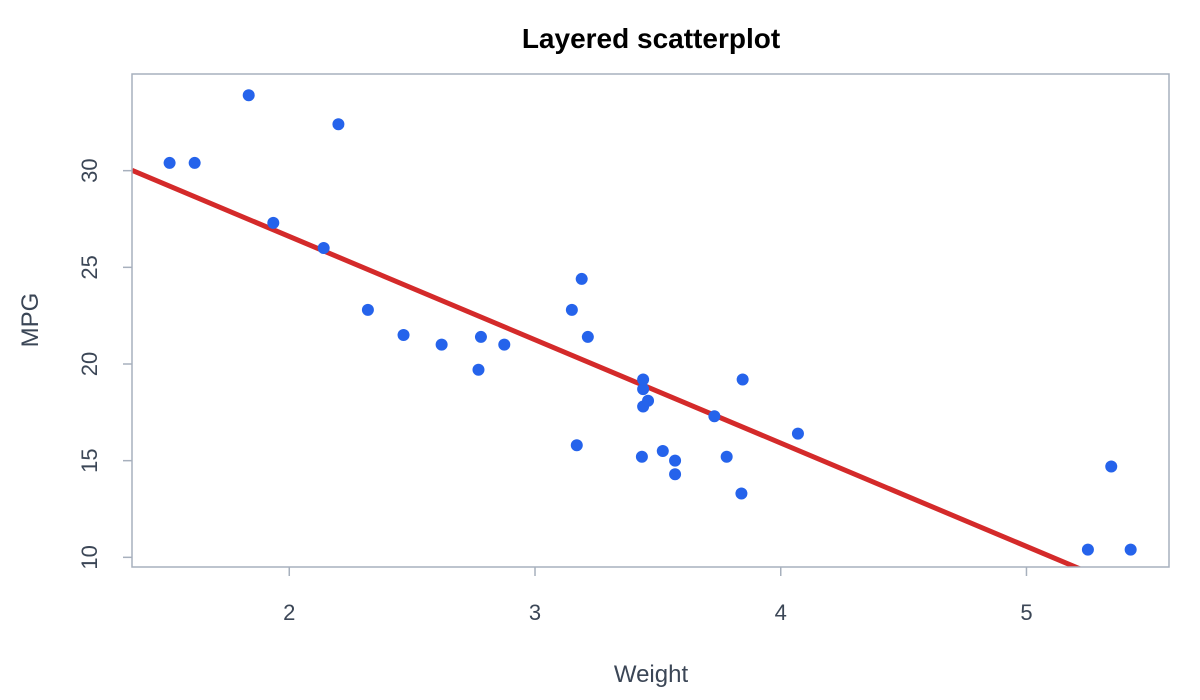 This screenshot has height=700, width=1200. I want to click on chart-title: Layered scatterplot, so click(651, 38).